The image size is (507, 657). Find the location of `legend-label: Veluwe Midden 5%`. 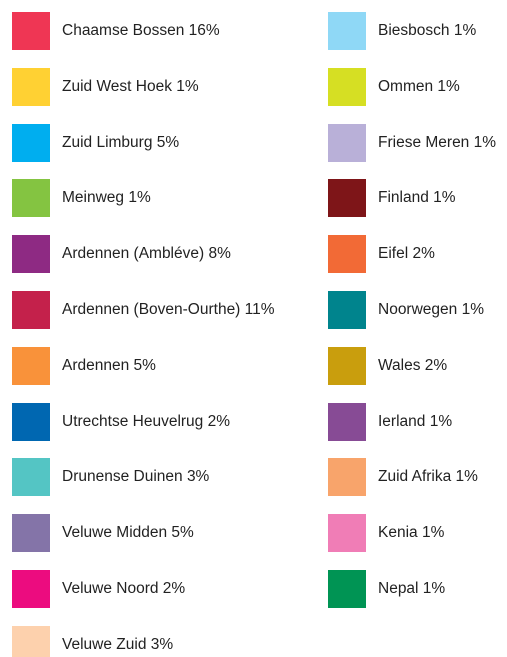

legend-label: Veluwe Midden 5% is located at coordinates (128, 533).